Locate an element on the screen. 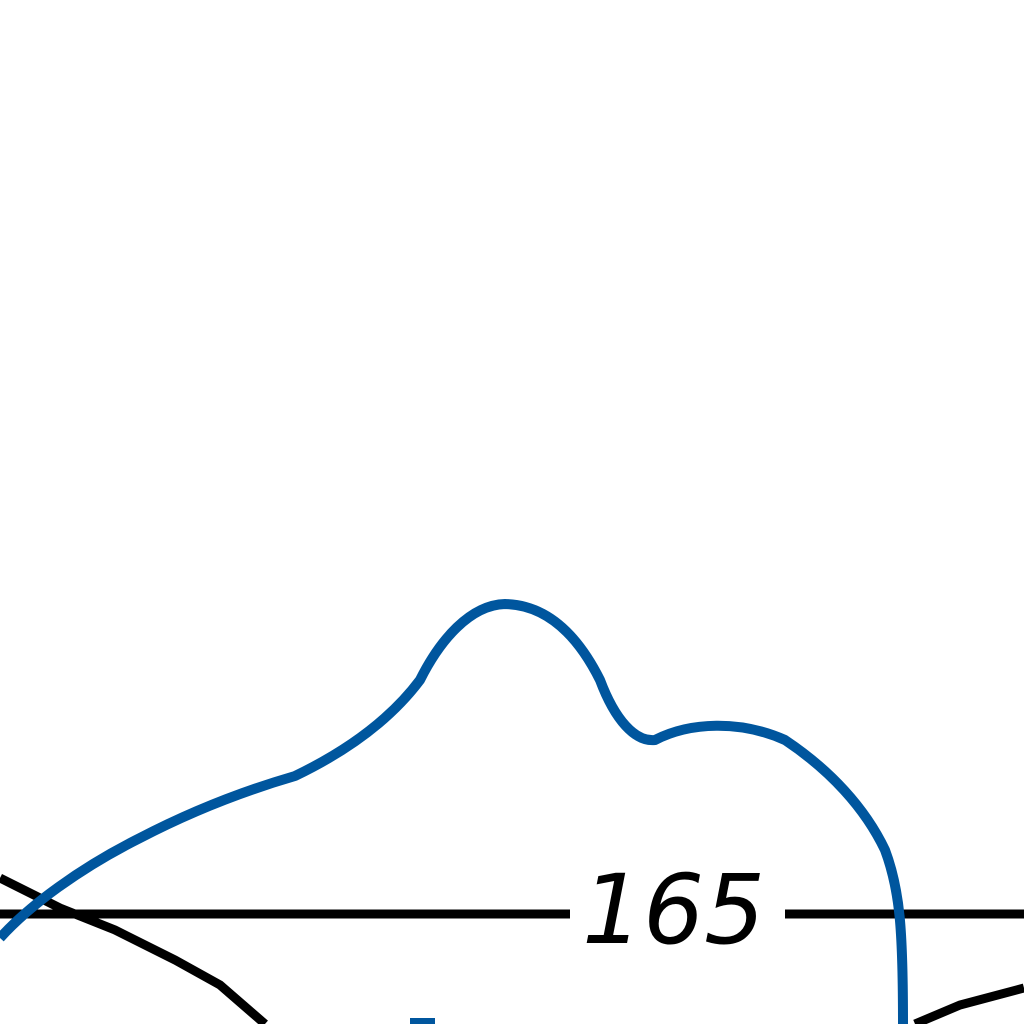 This screenshot has width=1024, height=1024. diagonal-line-right is located at coordinates (968, 1003).